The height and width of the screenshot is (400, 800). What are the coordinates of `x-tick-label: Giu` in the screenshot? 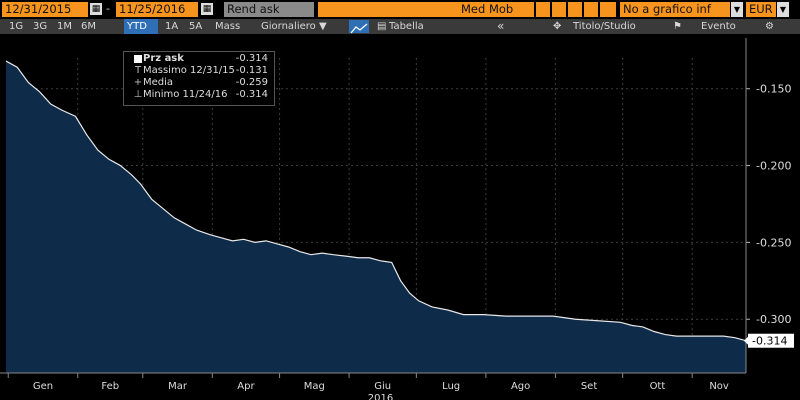 It's located at (382, 386).